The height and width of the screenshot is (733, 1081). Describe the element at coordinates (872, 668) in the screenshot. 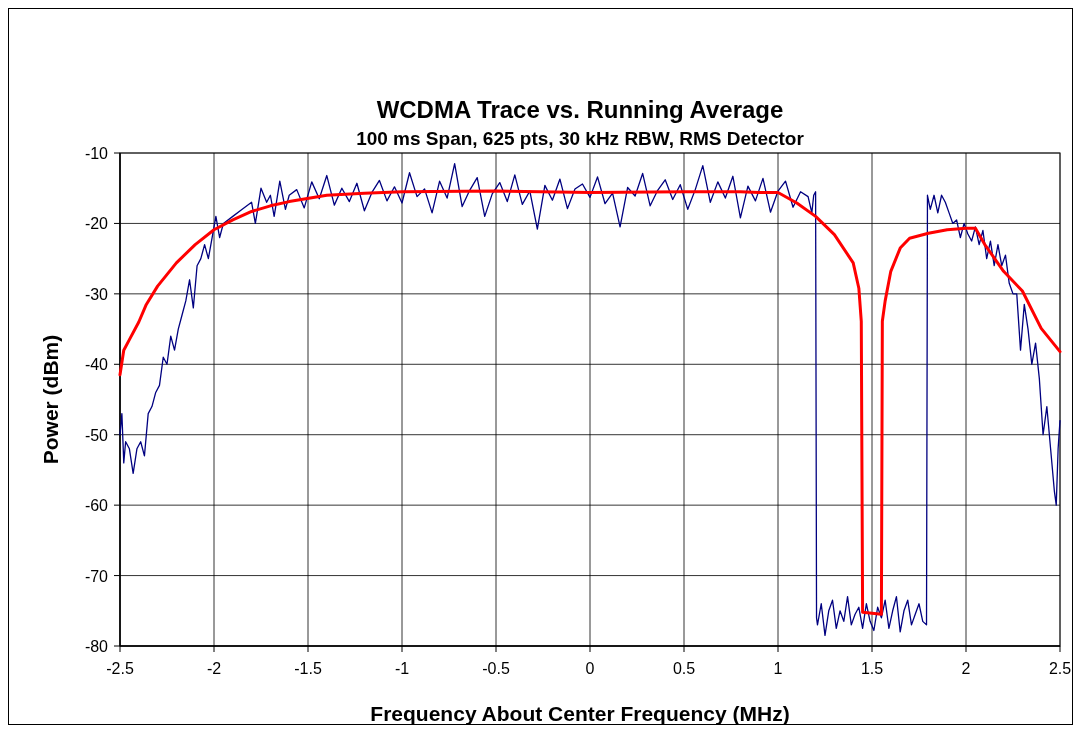

I see `x-tick-label: 1.5` at that location.